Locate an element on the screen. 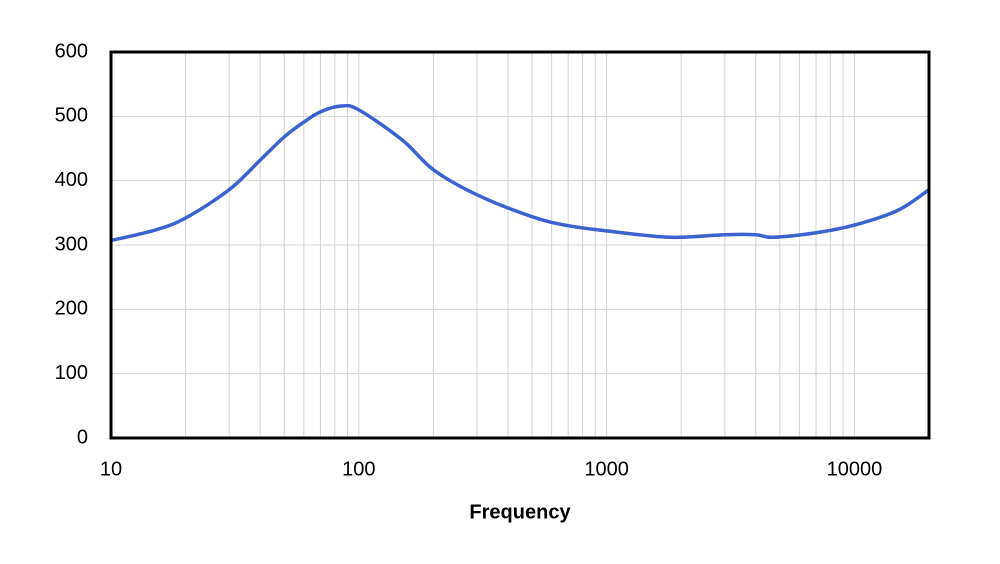 The height and width of the screenshot is (564, 1000). y-tick-label: 300 is located at coordinates (71, 244).